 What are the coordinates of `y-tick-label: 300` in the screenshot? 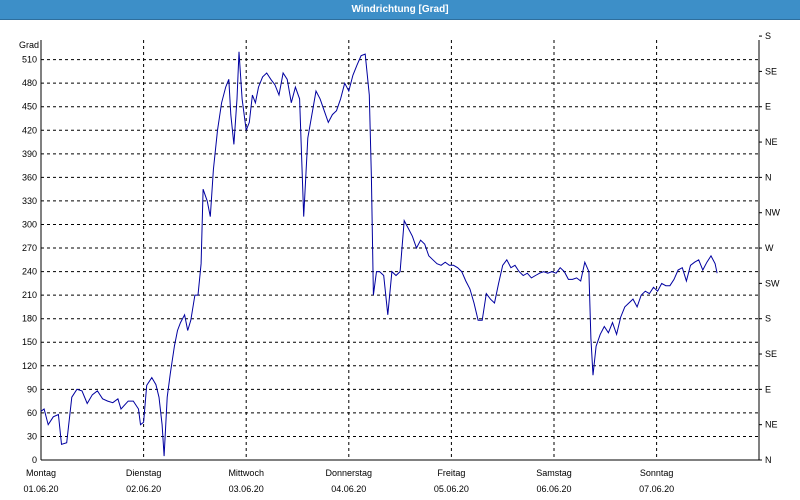 It's located at (29, 224).